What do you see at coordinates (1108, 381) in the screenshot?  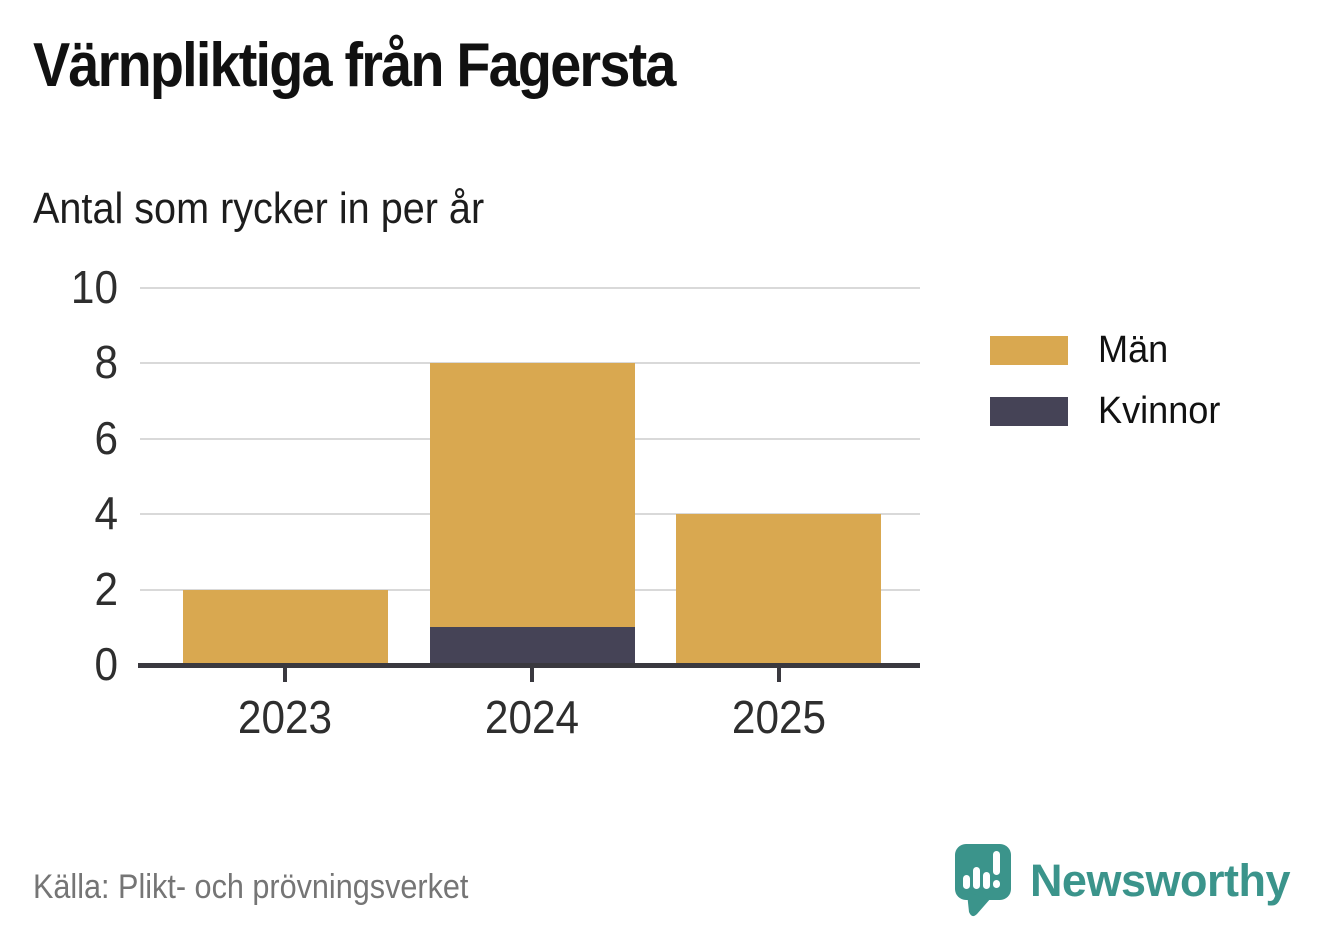 I see `legend: Män Kvinnor` at bounding box center [1108, 381].